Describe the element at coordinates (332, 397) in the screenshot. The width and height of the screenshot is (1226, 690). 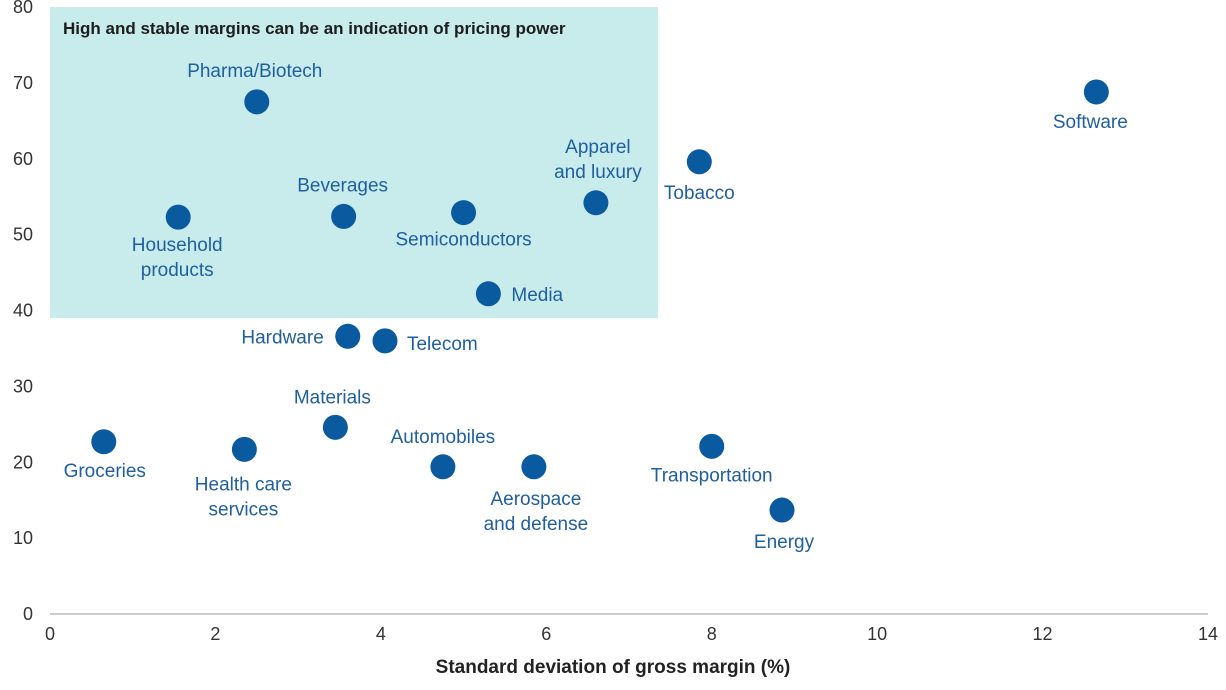
I see `label-materials: Materials` at that location.